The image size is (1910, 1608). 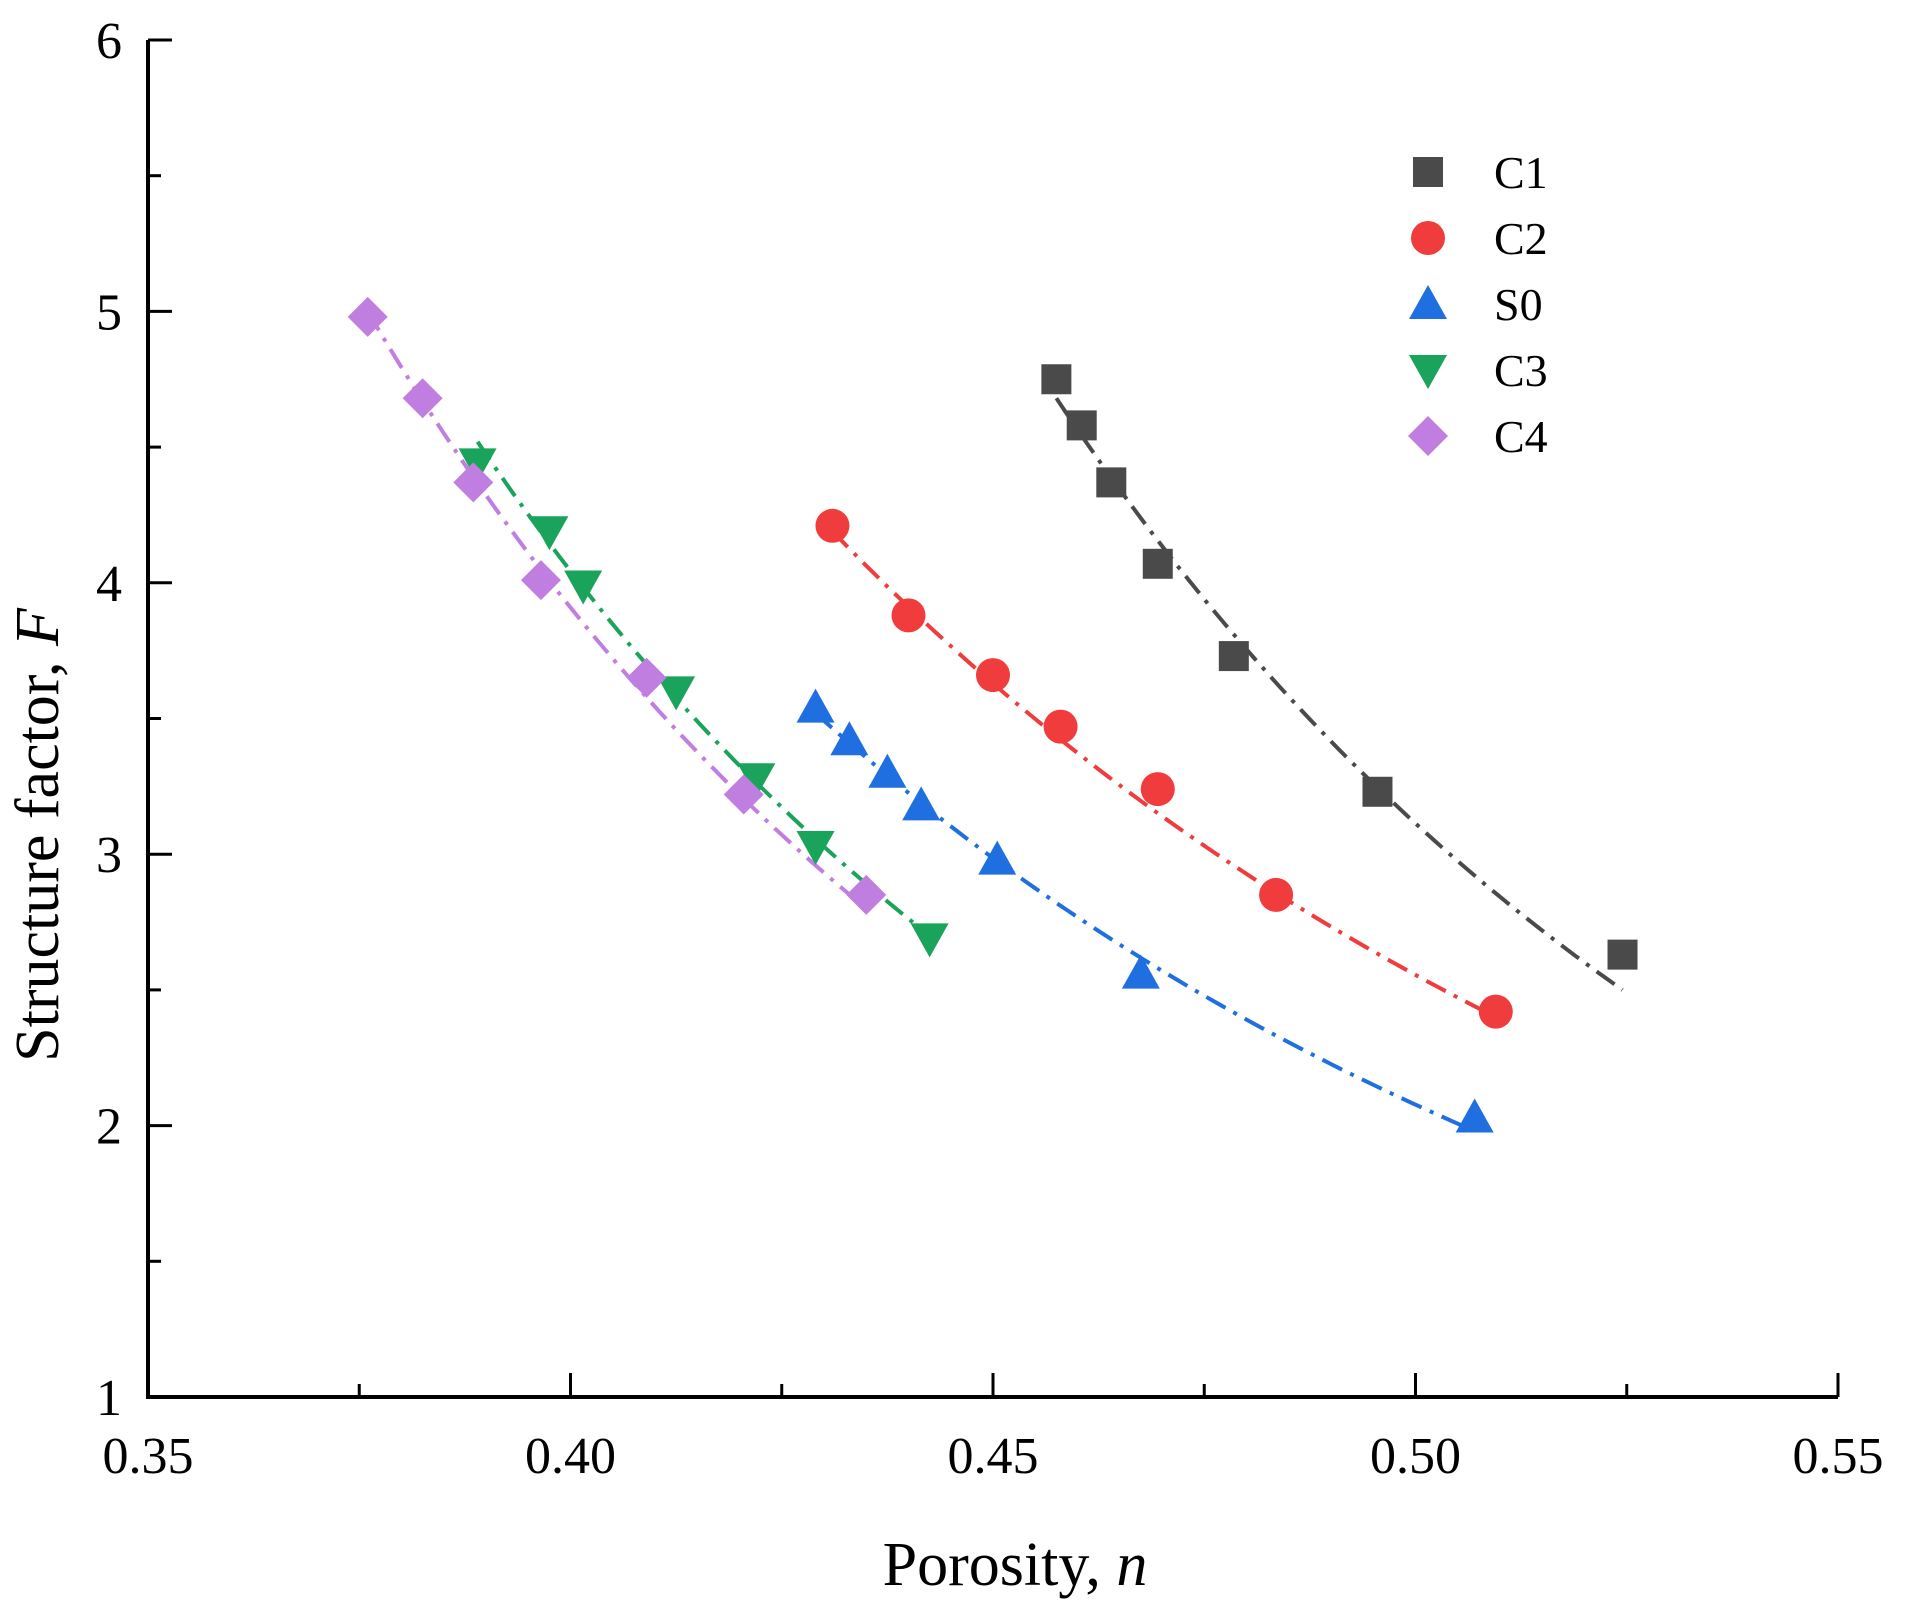 I want to click on y-tick-label: 5, so click(x=109, y=312).